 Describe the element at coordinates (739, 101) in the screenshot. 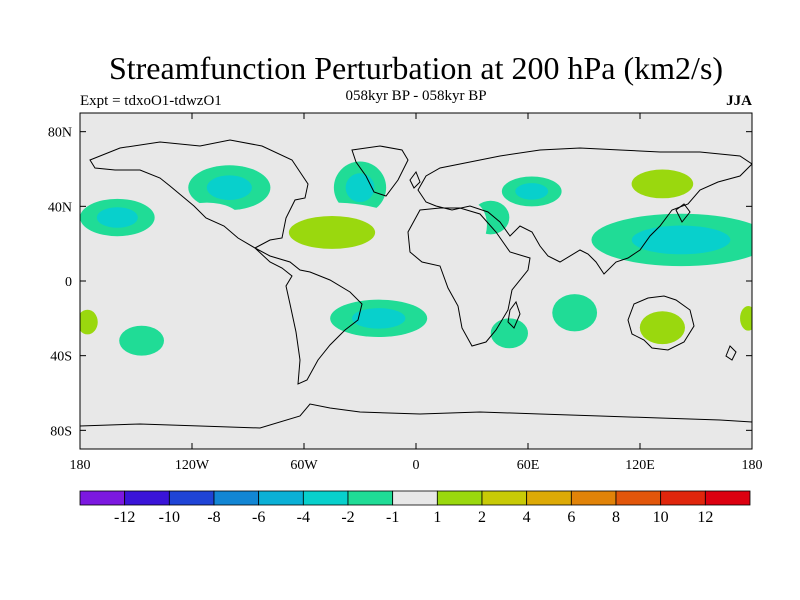

I see `season-label: JJA` at that location.